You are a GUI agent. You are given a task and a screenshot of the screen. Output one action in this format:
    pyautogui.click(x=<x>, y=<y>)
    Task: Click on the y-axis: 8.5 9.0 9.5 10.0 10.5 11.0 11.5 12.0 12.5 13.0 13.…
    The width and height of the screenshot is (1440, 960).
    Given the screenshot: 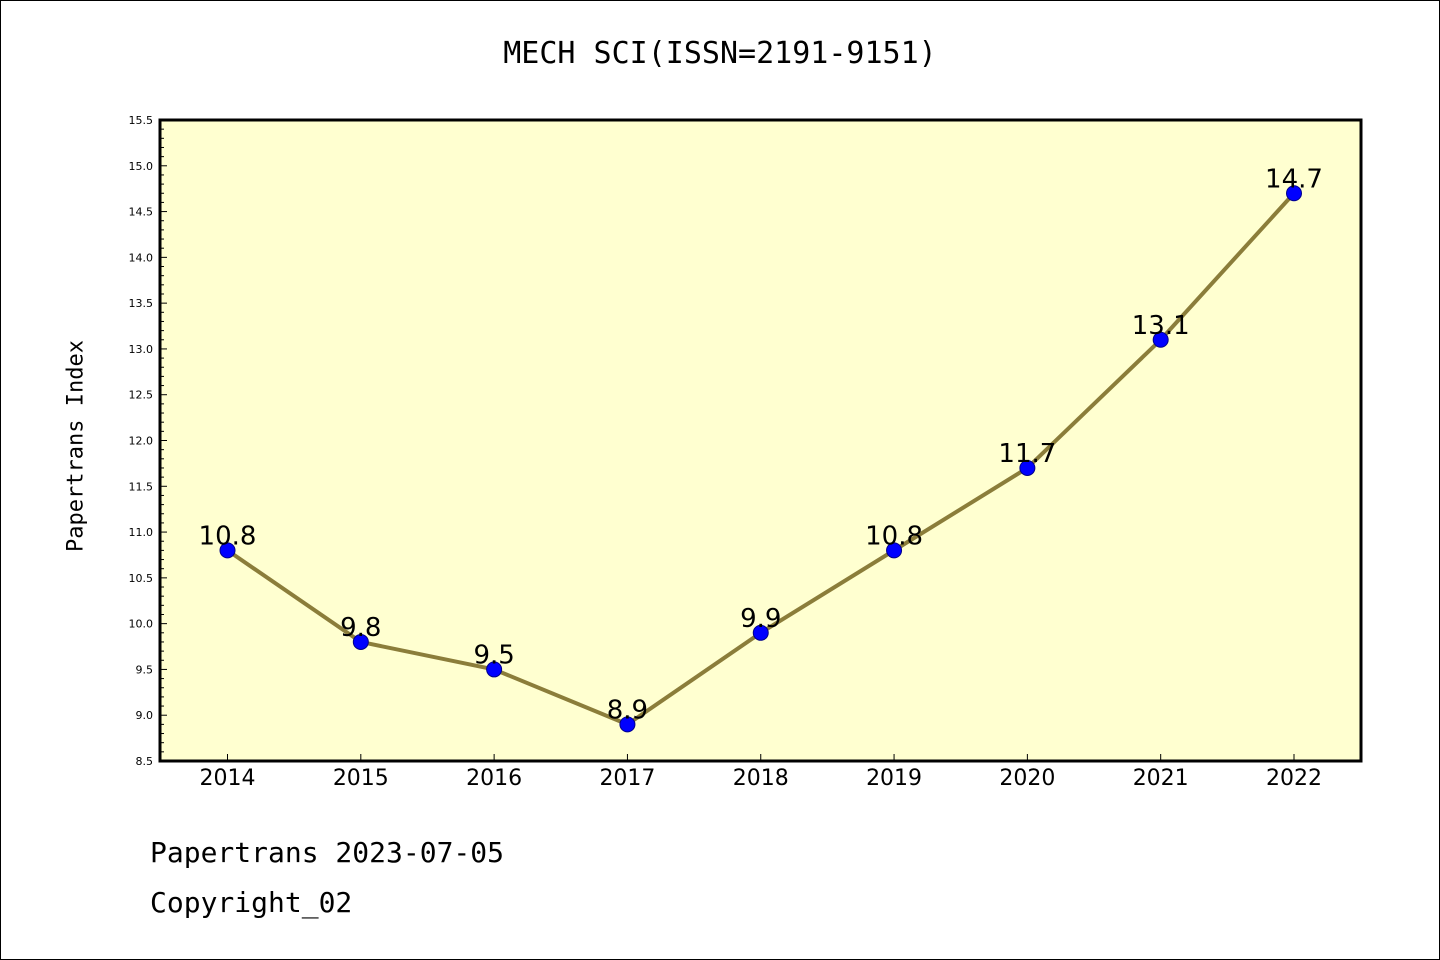 What is the action you would take?
    pyautogui.click(x=148, y=441)
    